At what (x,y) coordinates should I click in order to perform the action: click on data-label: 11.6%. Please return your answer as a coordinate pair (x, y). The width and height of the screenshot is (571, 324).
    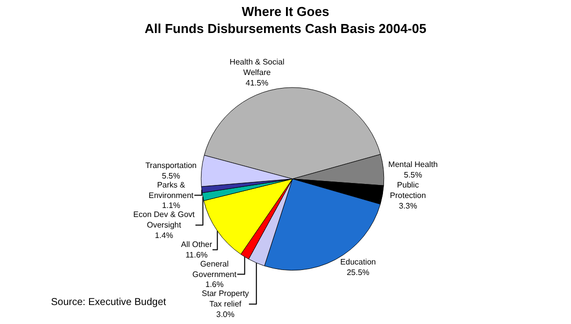
    Looking at the image, I should click on (197, 255).